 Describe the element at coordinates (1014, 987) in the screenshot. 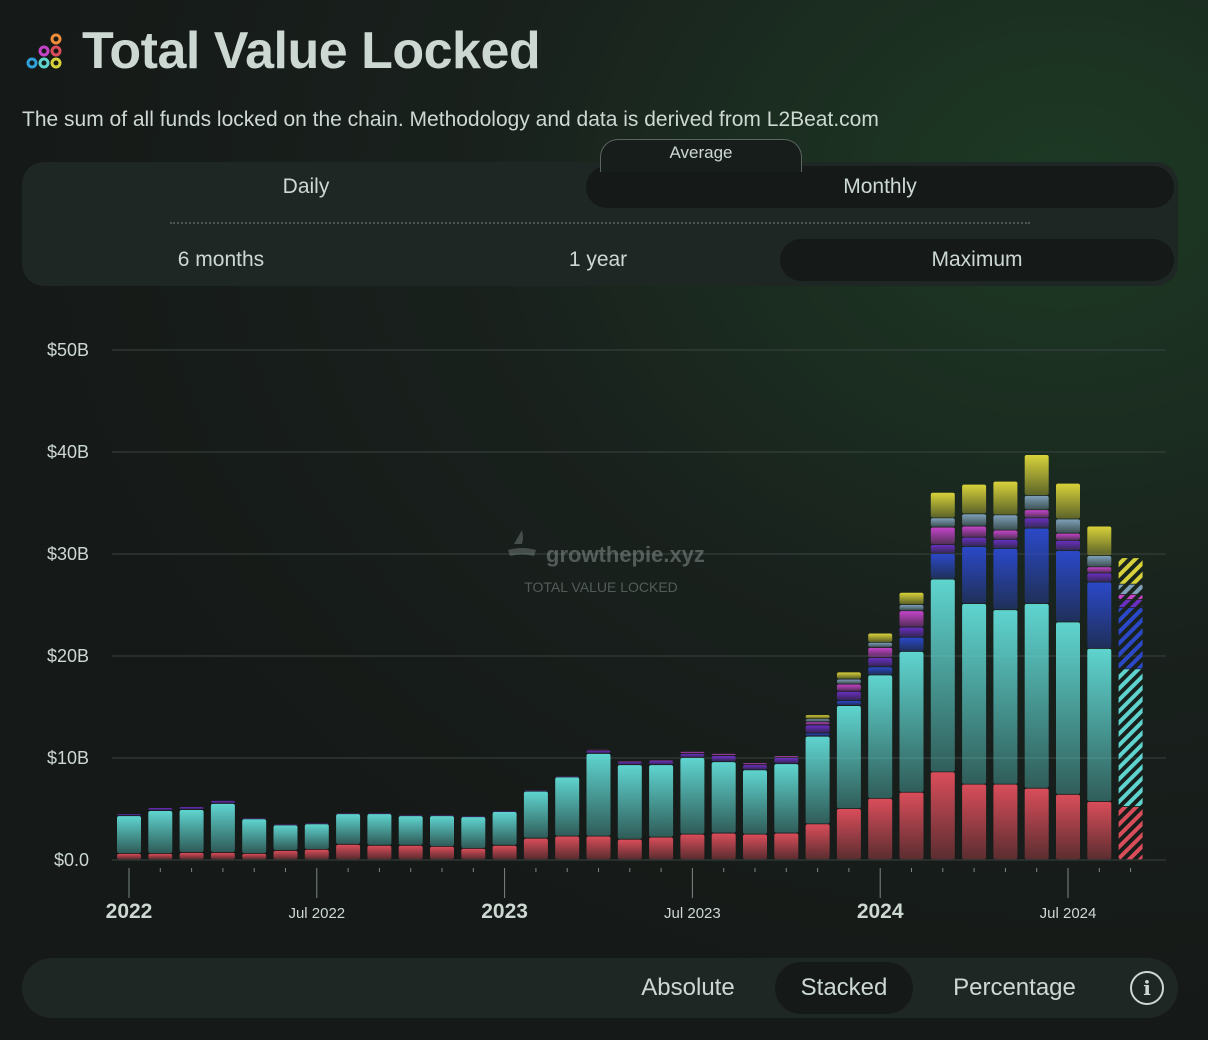

I see `mode-percentage: Percentage` at that location.